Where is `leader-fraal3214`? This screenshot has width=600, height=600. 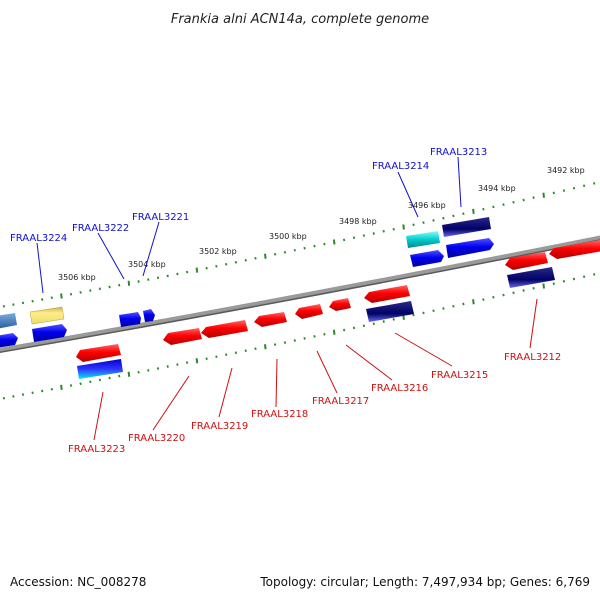 leader-fraal3214 is located at coordinates (408, 194).